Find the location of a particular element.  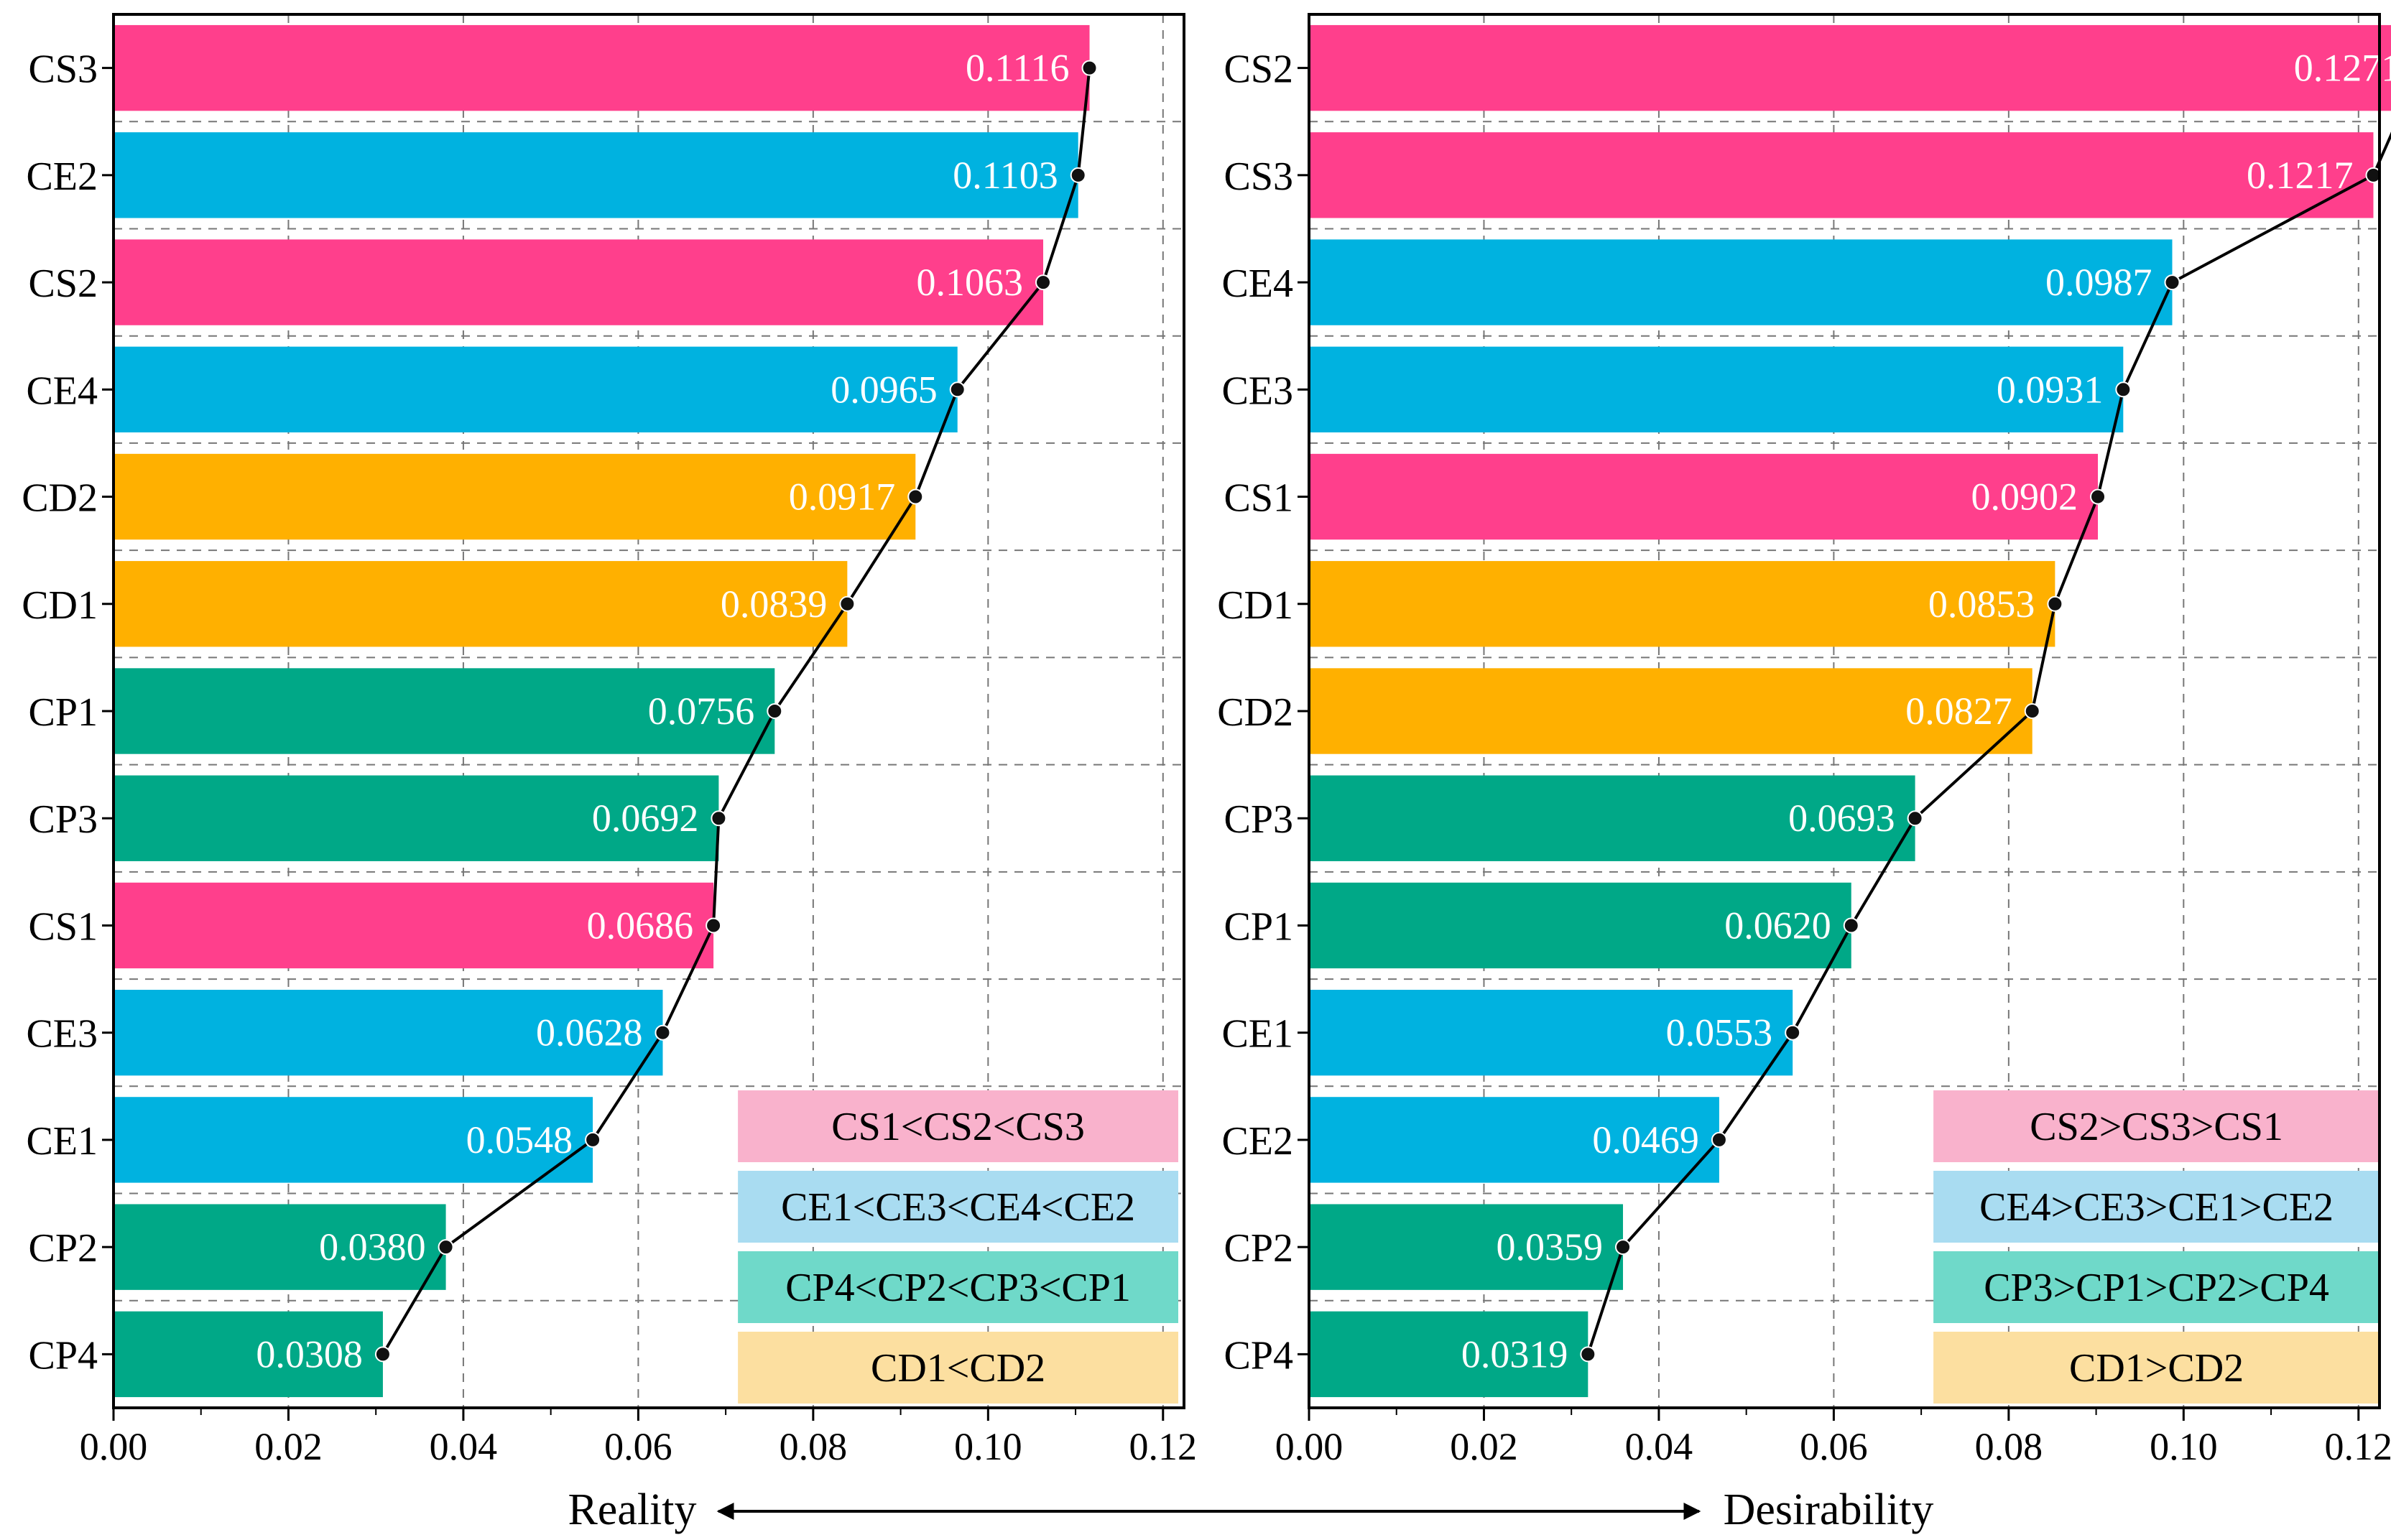

value-label-cs1: 0.0902 is located at coordinates (2024, 497).